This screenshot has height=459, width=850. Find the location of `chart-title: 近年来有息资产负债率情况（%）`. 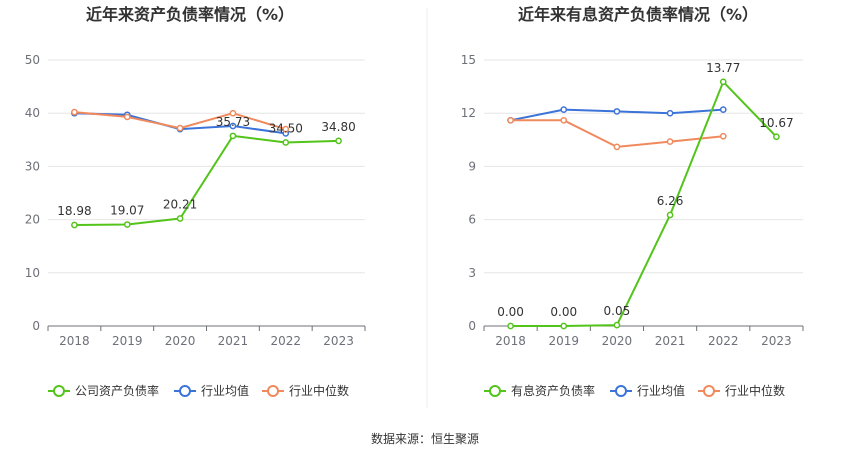

chart-title: 近年来有息资产负债率情况（%） is located at coordinates (638, 14).